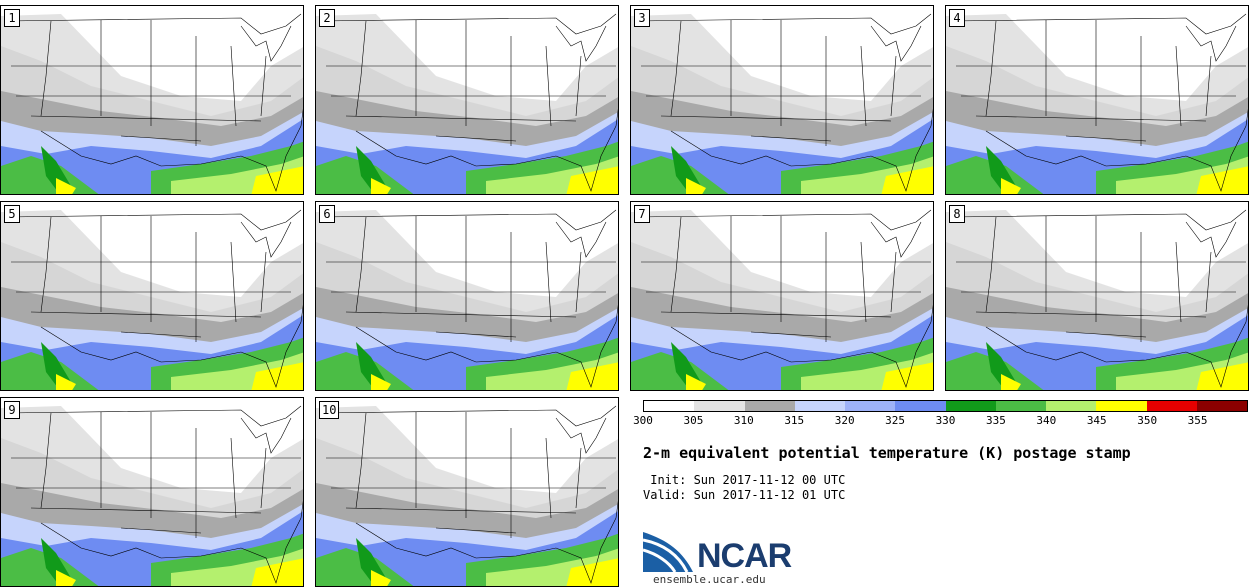  What do you see at coordinates (744, 495) in the screenshot?
I see `valid-time: Valid: Sun 2017-11-12 01 UTC` at bounding box center [744, 495].